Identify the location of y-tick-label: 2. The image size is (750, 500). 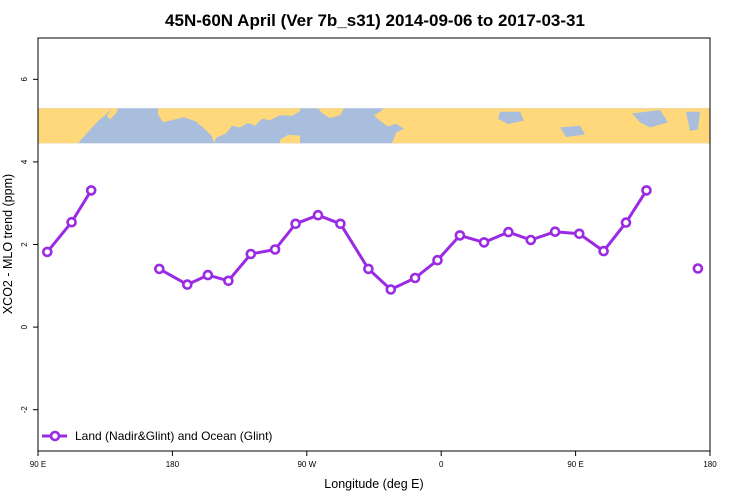
(24, 244).